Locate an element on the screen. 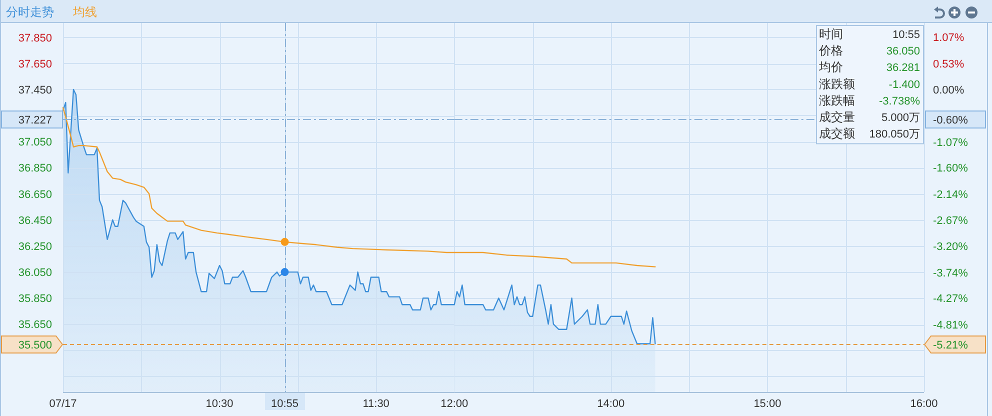  y2-tick-label: 1.07% is located at coordinates (948, 38).